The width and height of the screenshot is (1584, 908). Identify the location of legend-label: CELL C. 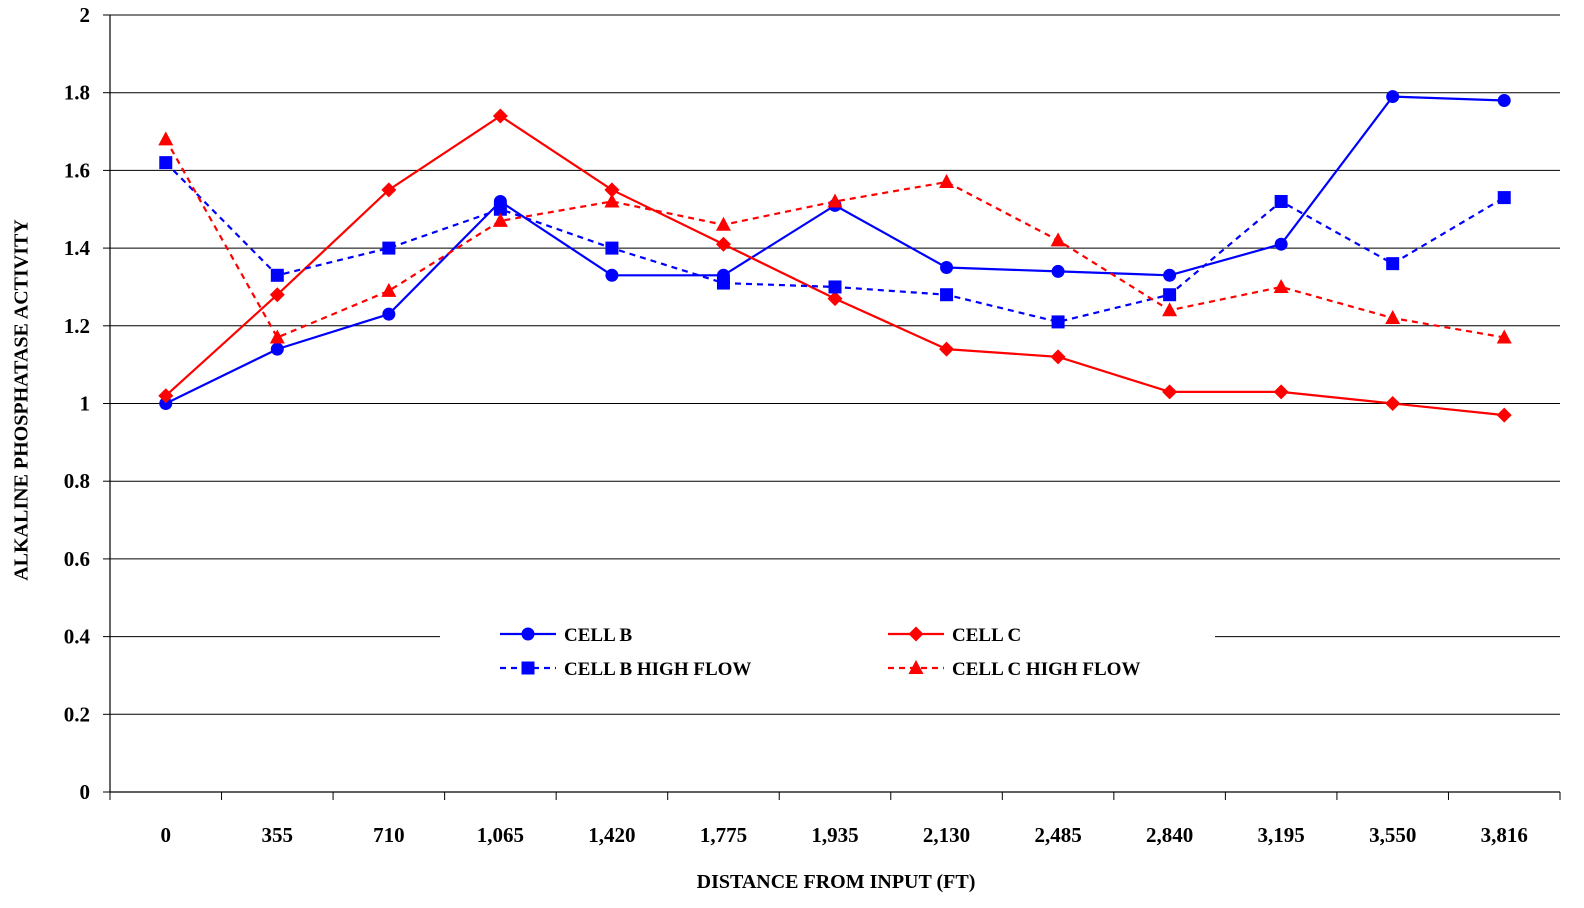
(986, 635).